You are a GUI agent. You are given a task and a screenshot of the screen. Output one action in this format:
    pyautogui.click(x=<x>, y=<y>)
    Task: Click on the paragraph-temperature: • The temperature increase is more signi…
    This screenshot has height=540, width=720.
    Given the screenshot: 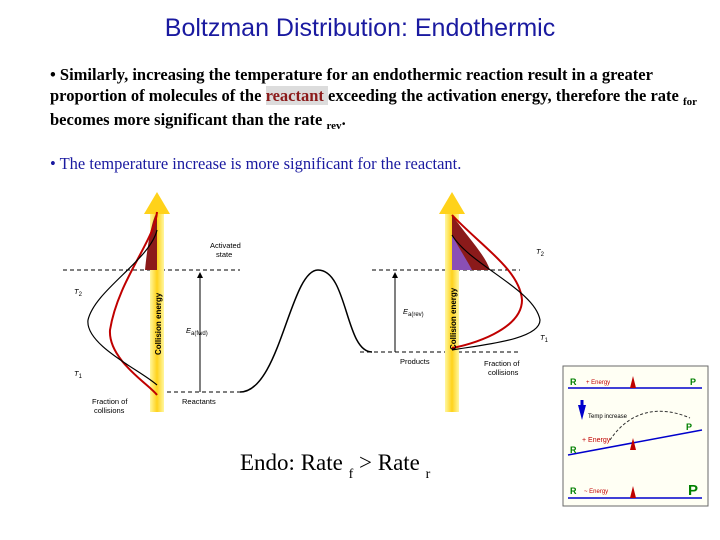 What is the action you would take?
    pyautogui.click(x=256, y=163)
    